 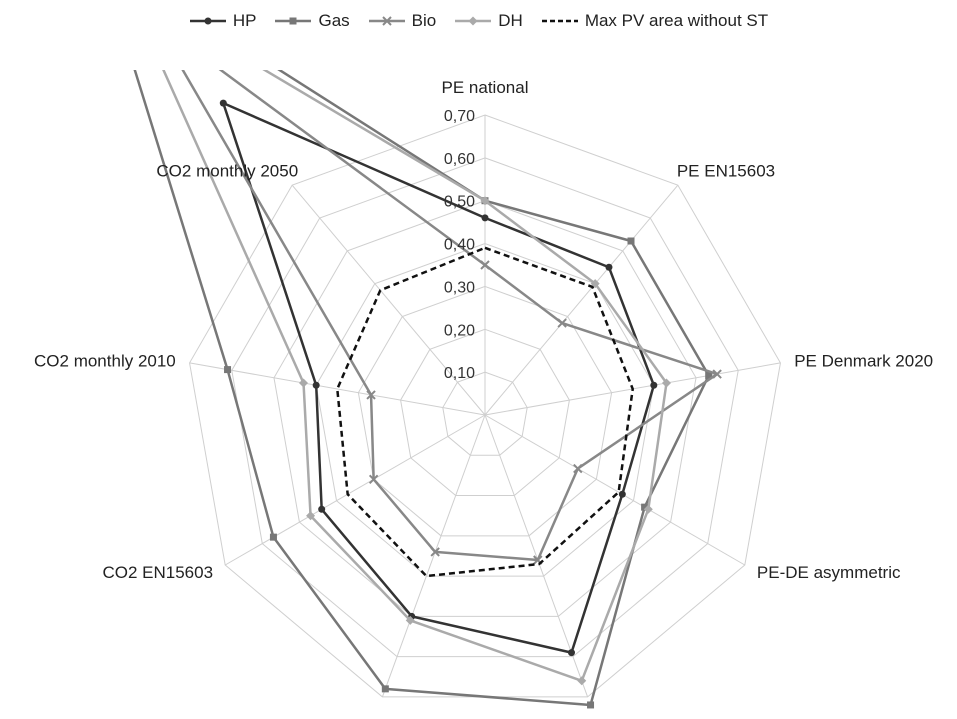 I want to click on legend-label: Bio, so click(x=424, y=20).